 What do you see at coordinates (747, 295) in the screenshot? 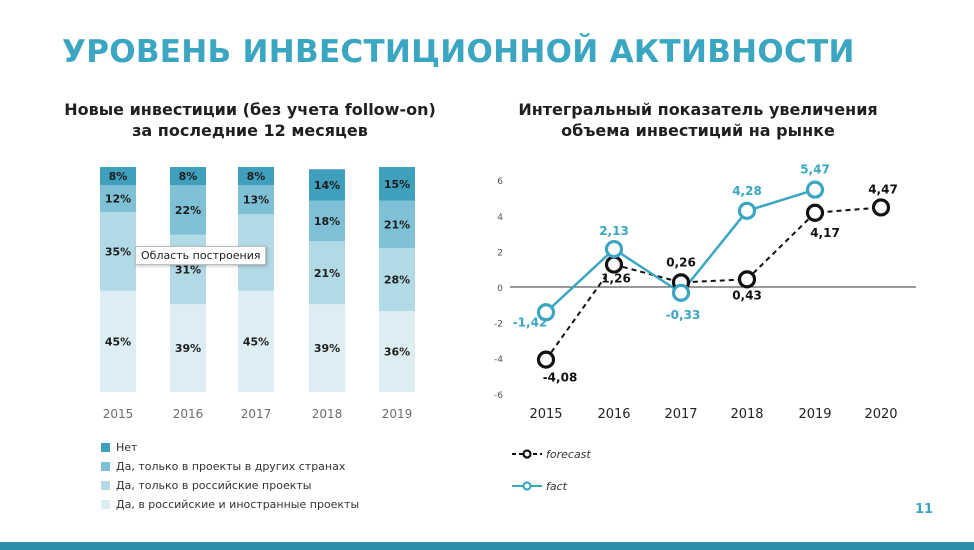
I see `forecast-data-label: 0,43` at bounding box center [747, 295].